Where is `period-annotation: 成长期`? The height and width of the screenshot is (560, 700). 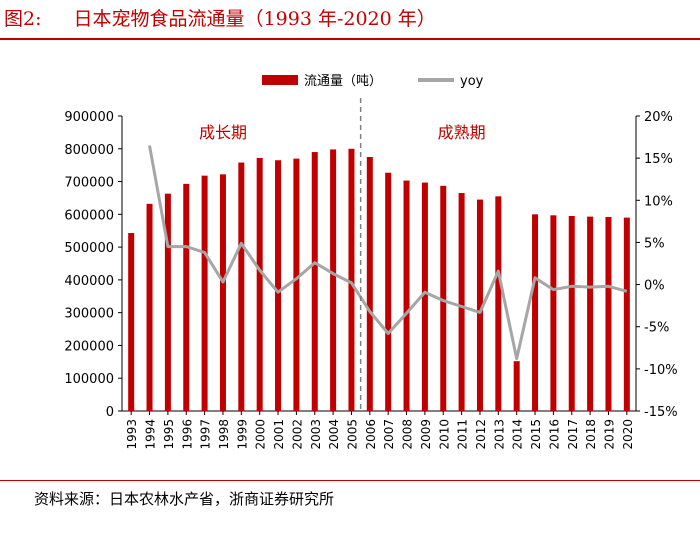
period-annotation: 成长期 is located at coordinates (223, 132).